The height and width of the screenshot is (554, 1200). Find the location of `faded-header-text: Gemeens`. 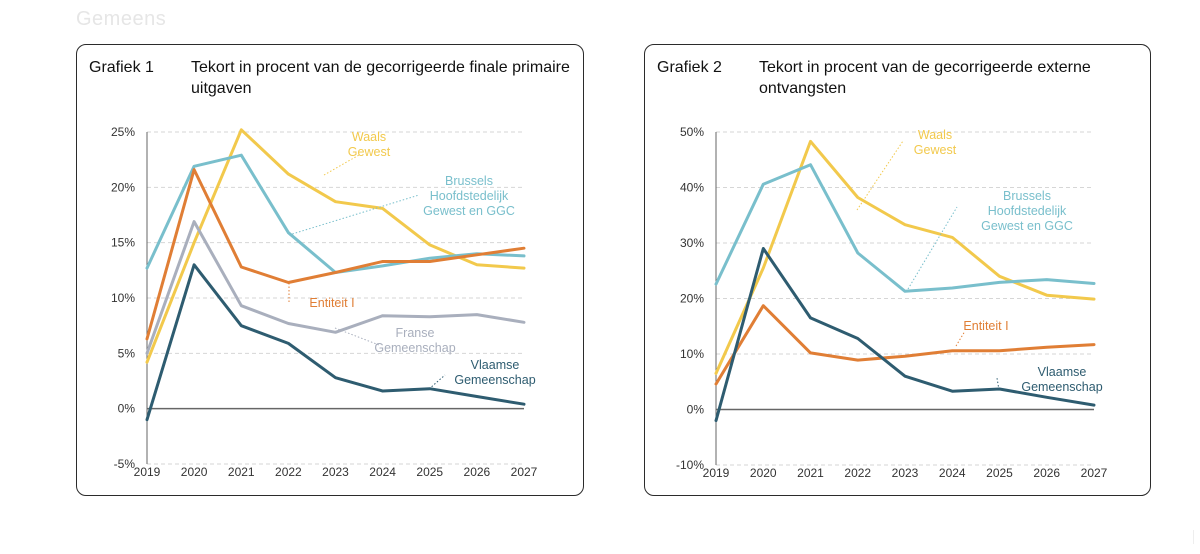

faded-header-text: Gemeens is located at coordinates (121, 19).